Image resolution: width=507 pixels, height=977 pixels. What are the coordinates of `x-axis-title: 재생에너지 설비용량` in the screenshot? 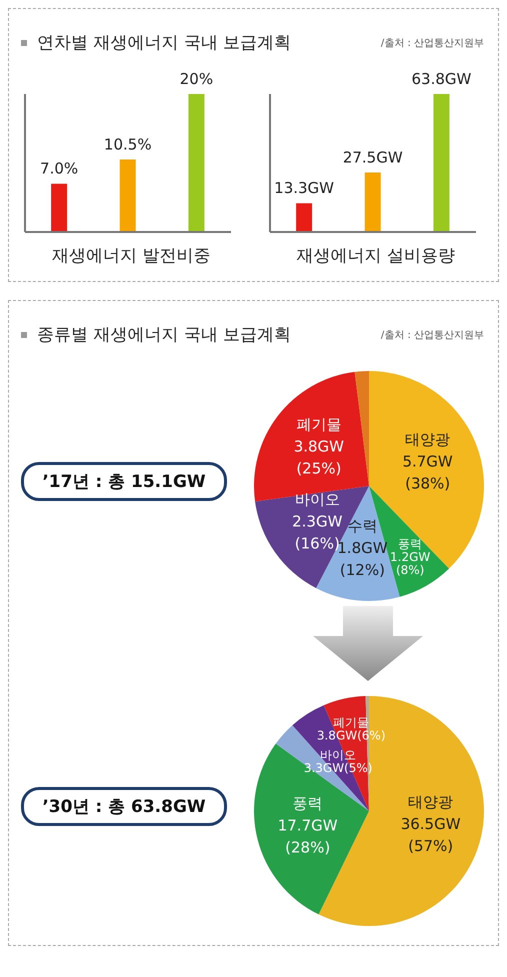 It's located at (375, 256).